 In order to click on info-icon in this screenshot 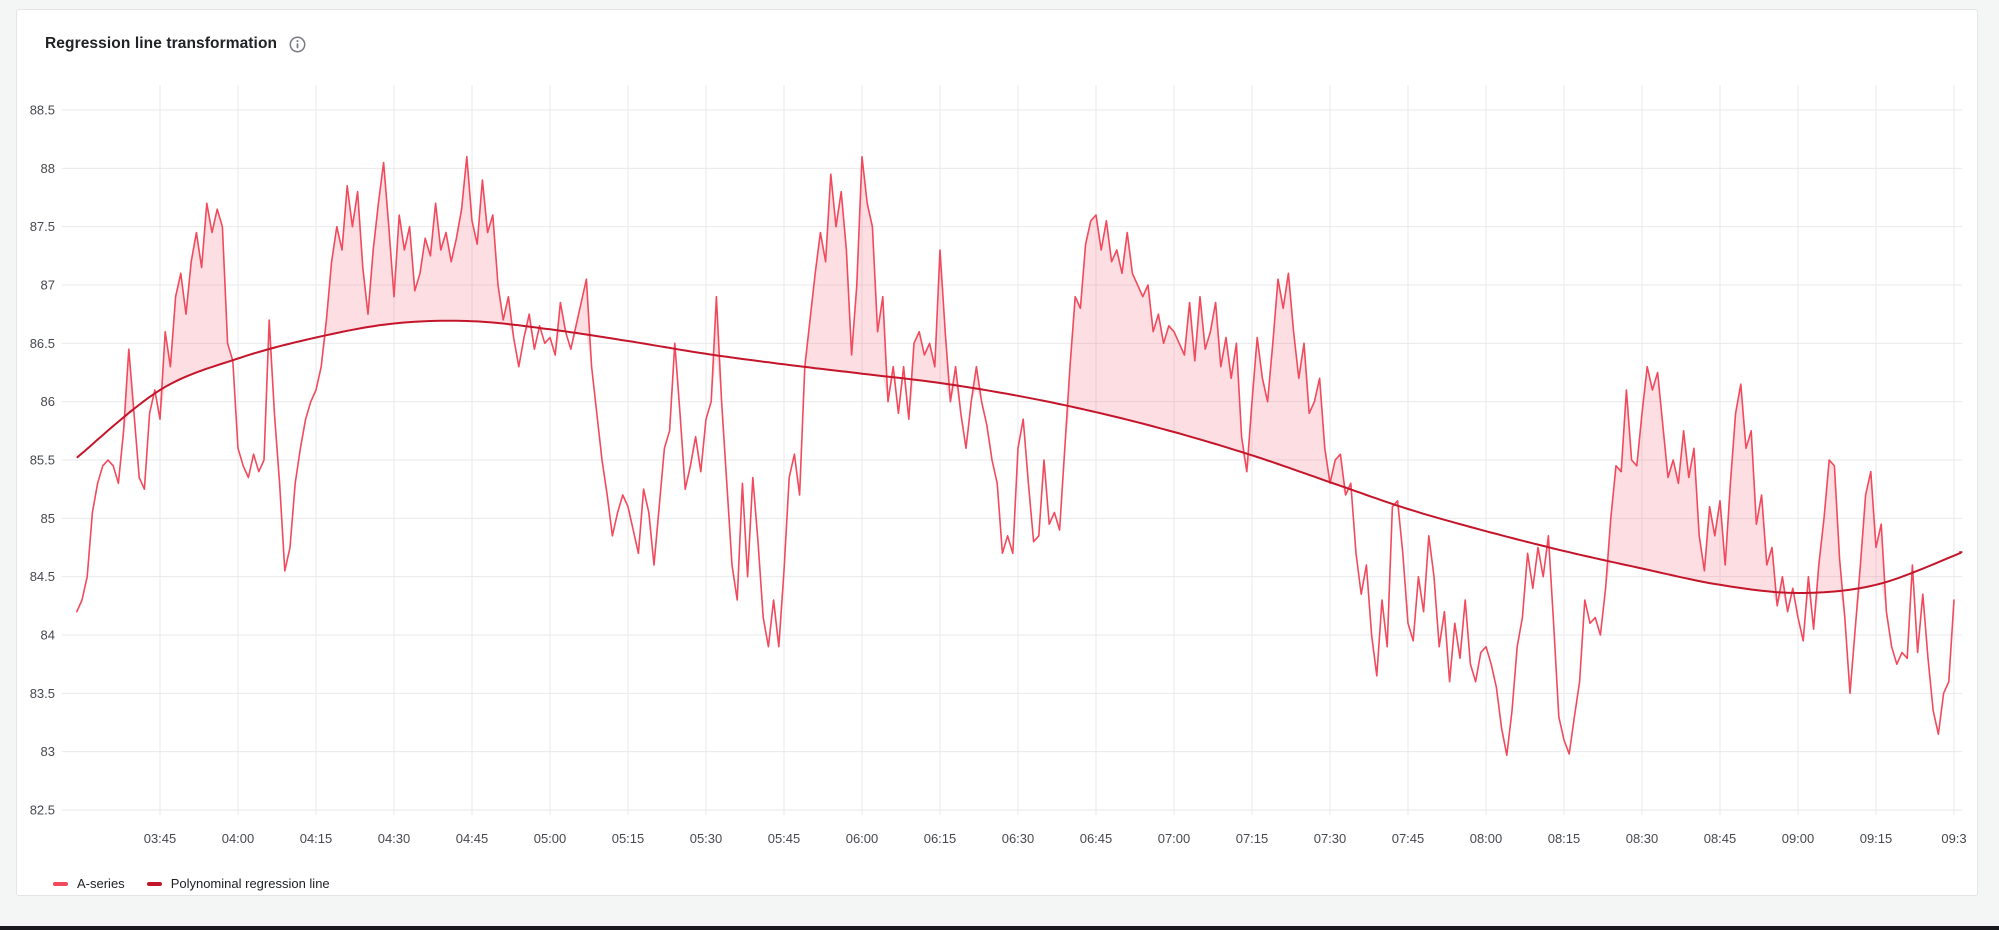, I will do `click(297, 44)`.